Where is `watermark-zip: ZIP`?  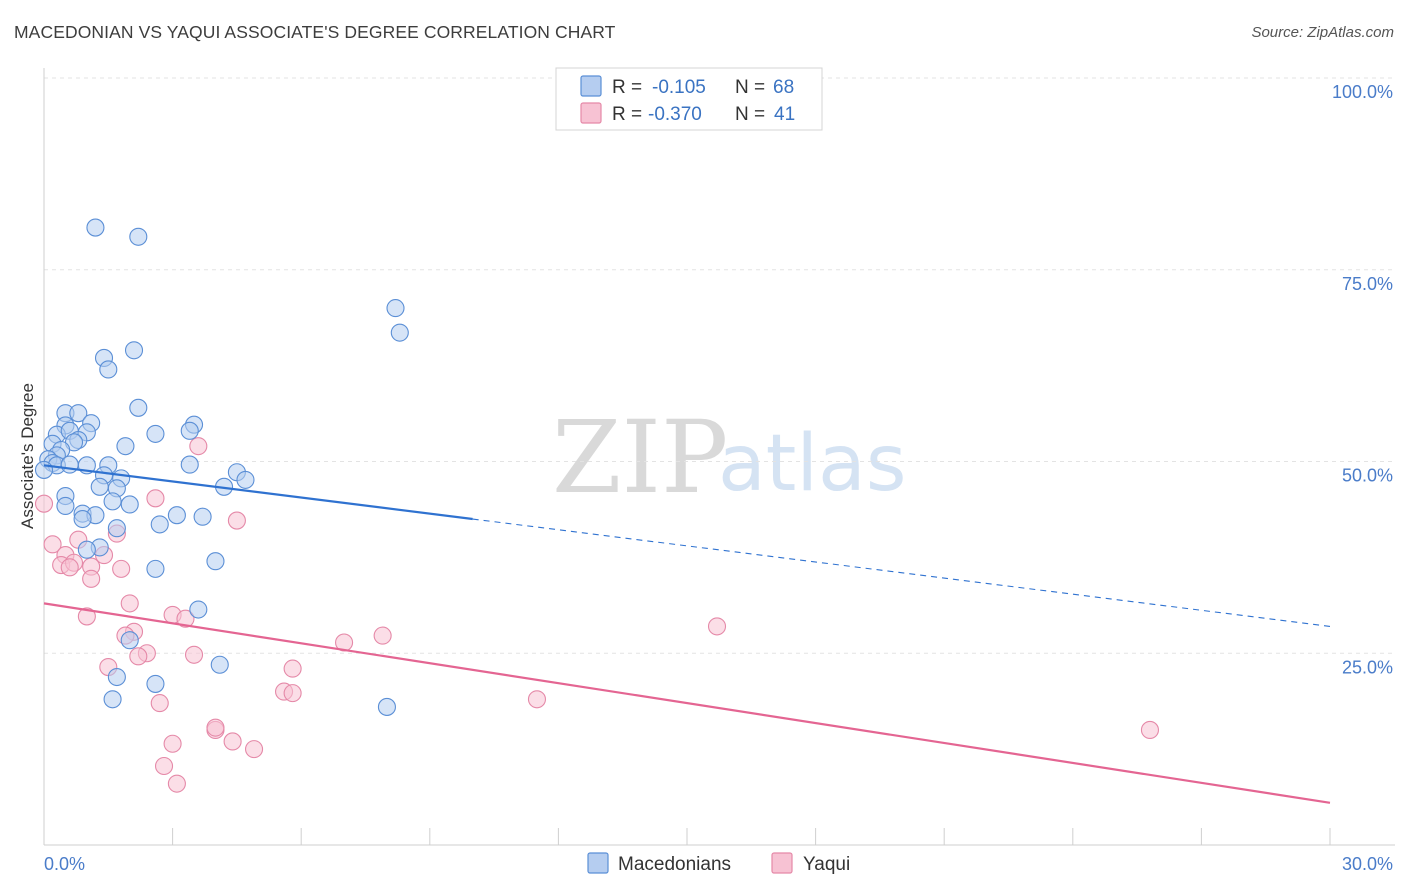 watermark-zip: ZIP is located at coordinates (640, 457).